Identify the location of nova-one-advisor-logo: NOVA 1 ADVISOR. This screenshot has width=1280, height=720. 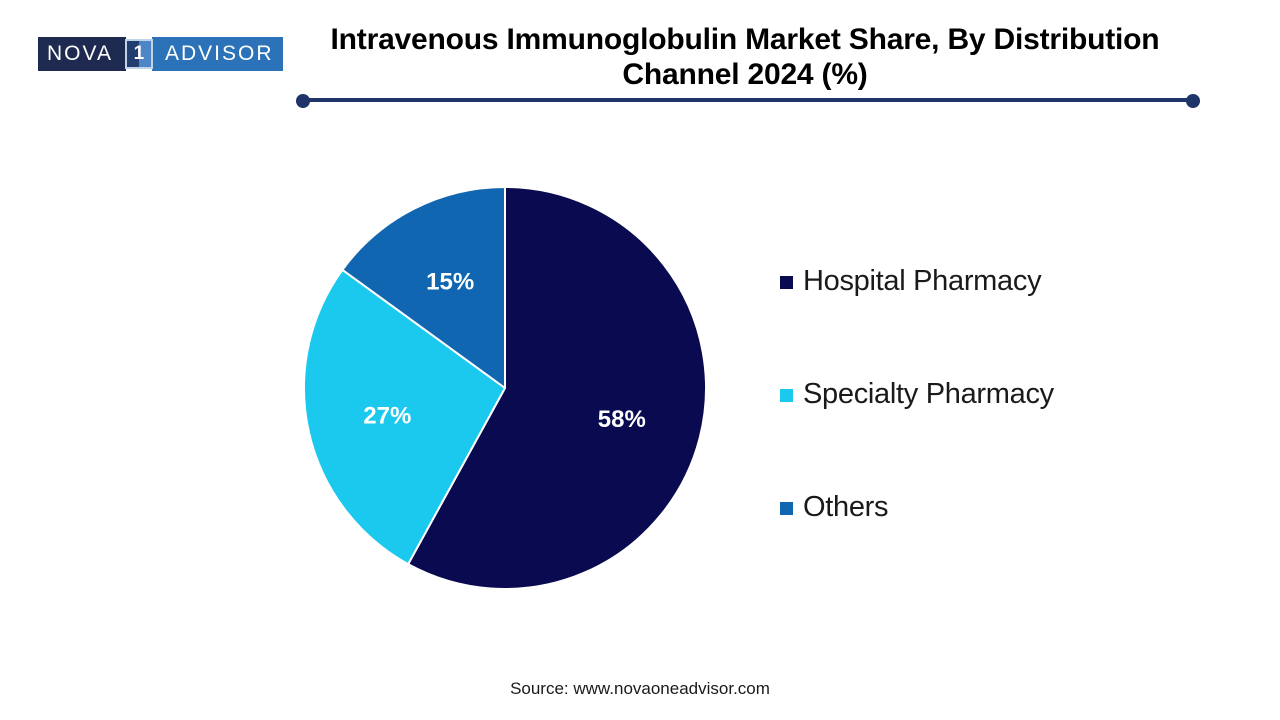
(160, 54).